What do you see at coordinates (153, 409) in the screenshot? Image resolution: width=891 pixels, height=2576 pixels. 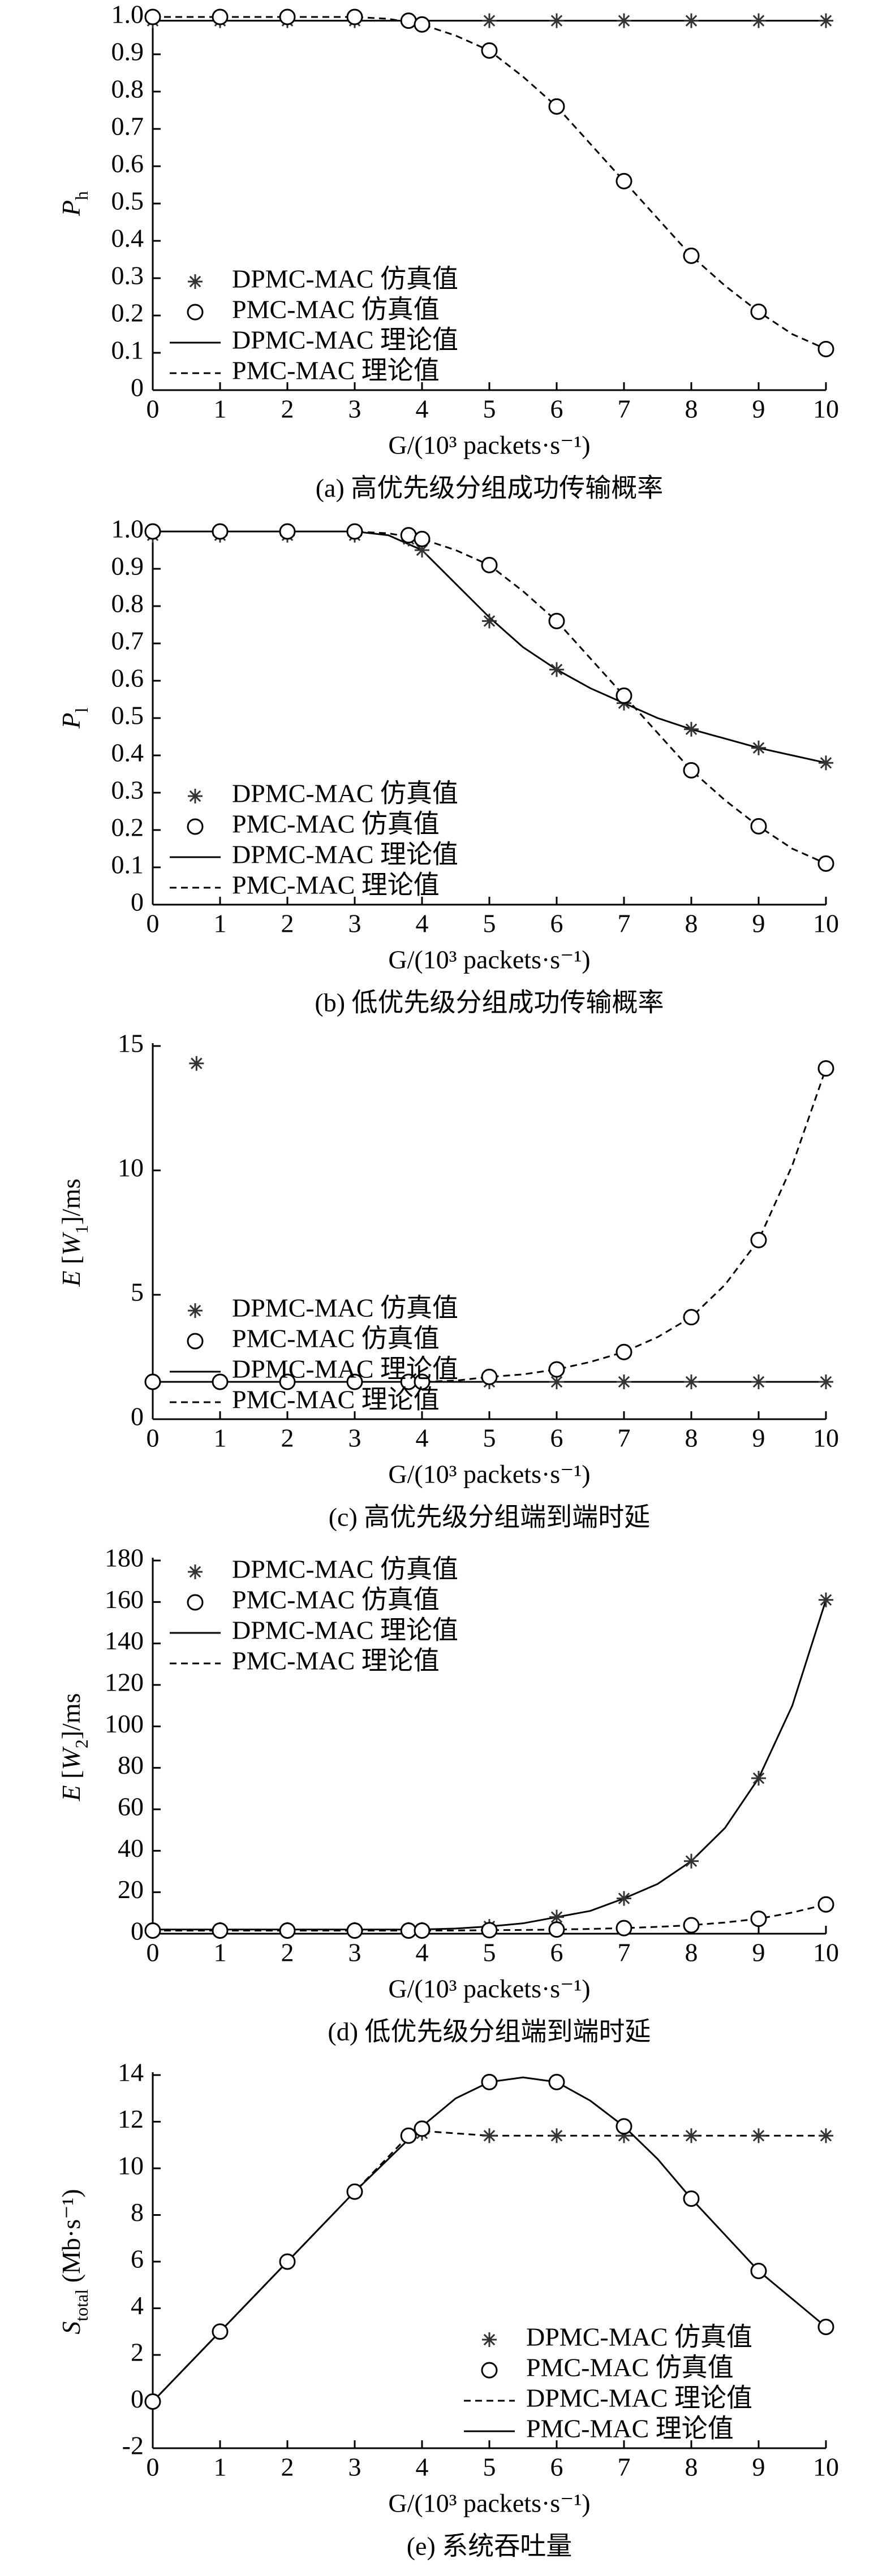 I see `x-tick-label: 0` at bounding box center [153, 409].